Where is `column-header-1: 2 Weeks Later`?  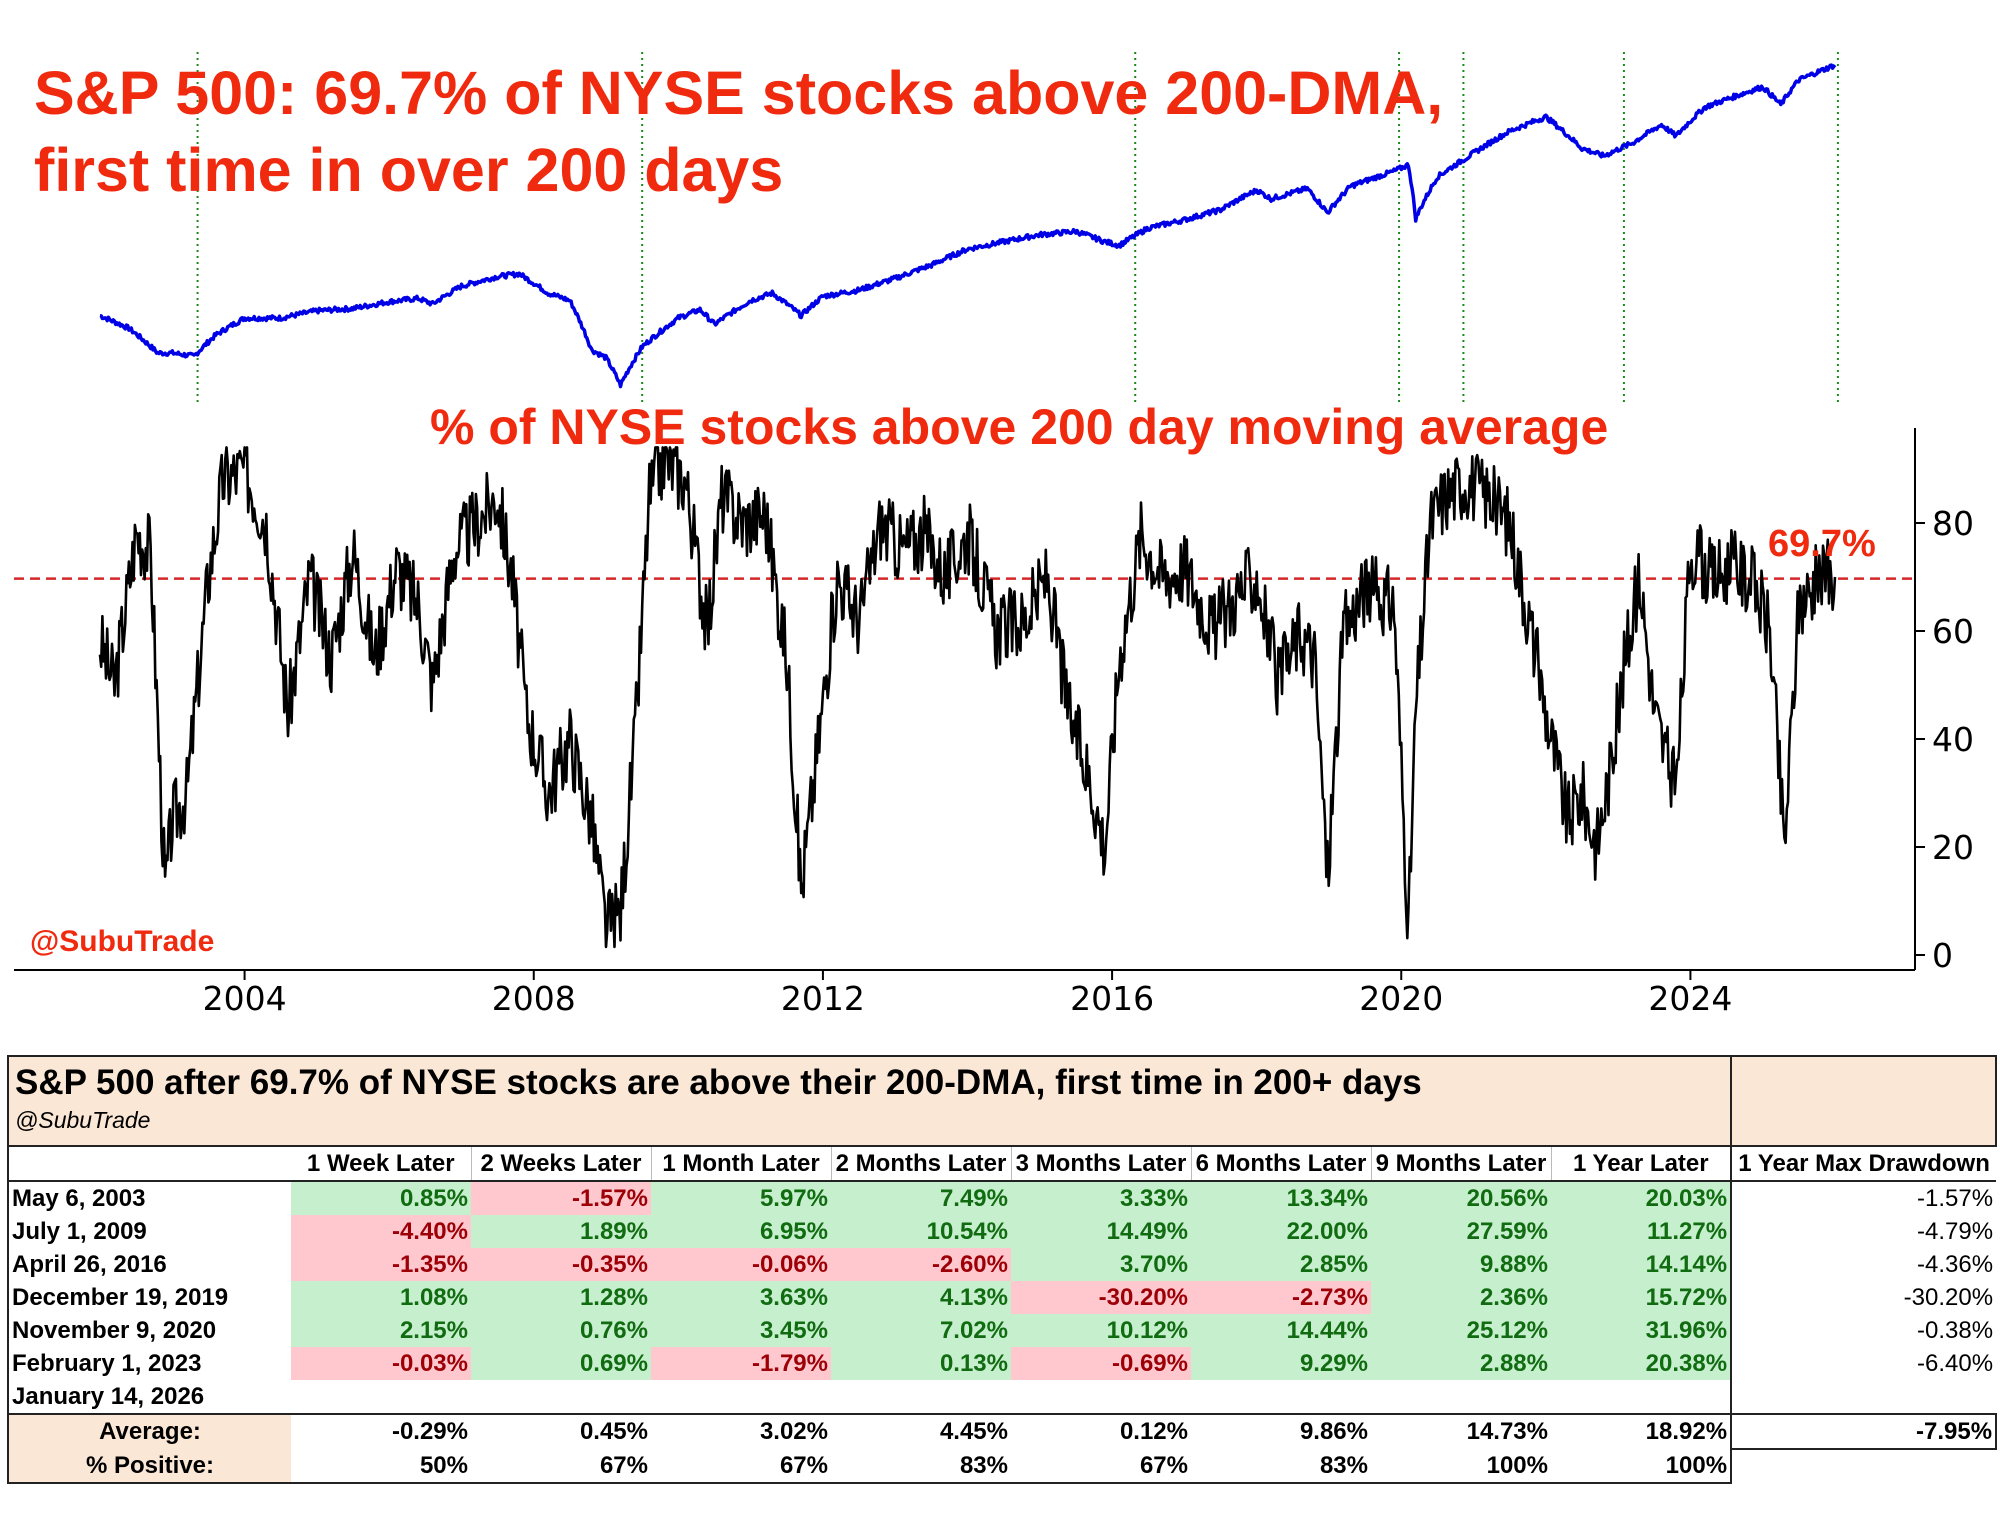 column-header-1: 2 Weeks Later is located at coordinates (561, 1164).